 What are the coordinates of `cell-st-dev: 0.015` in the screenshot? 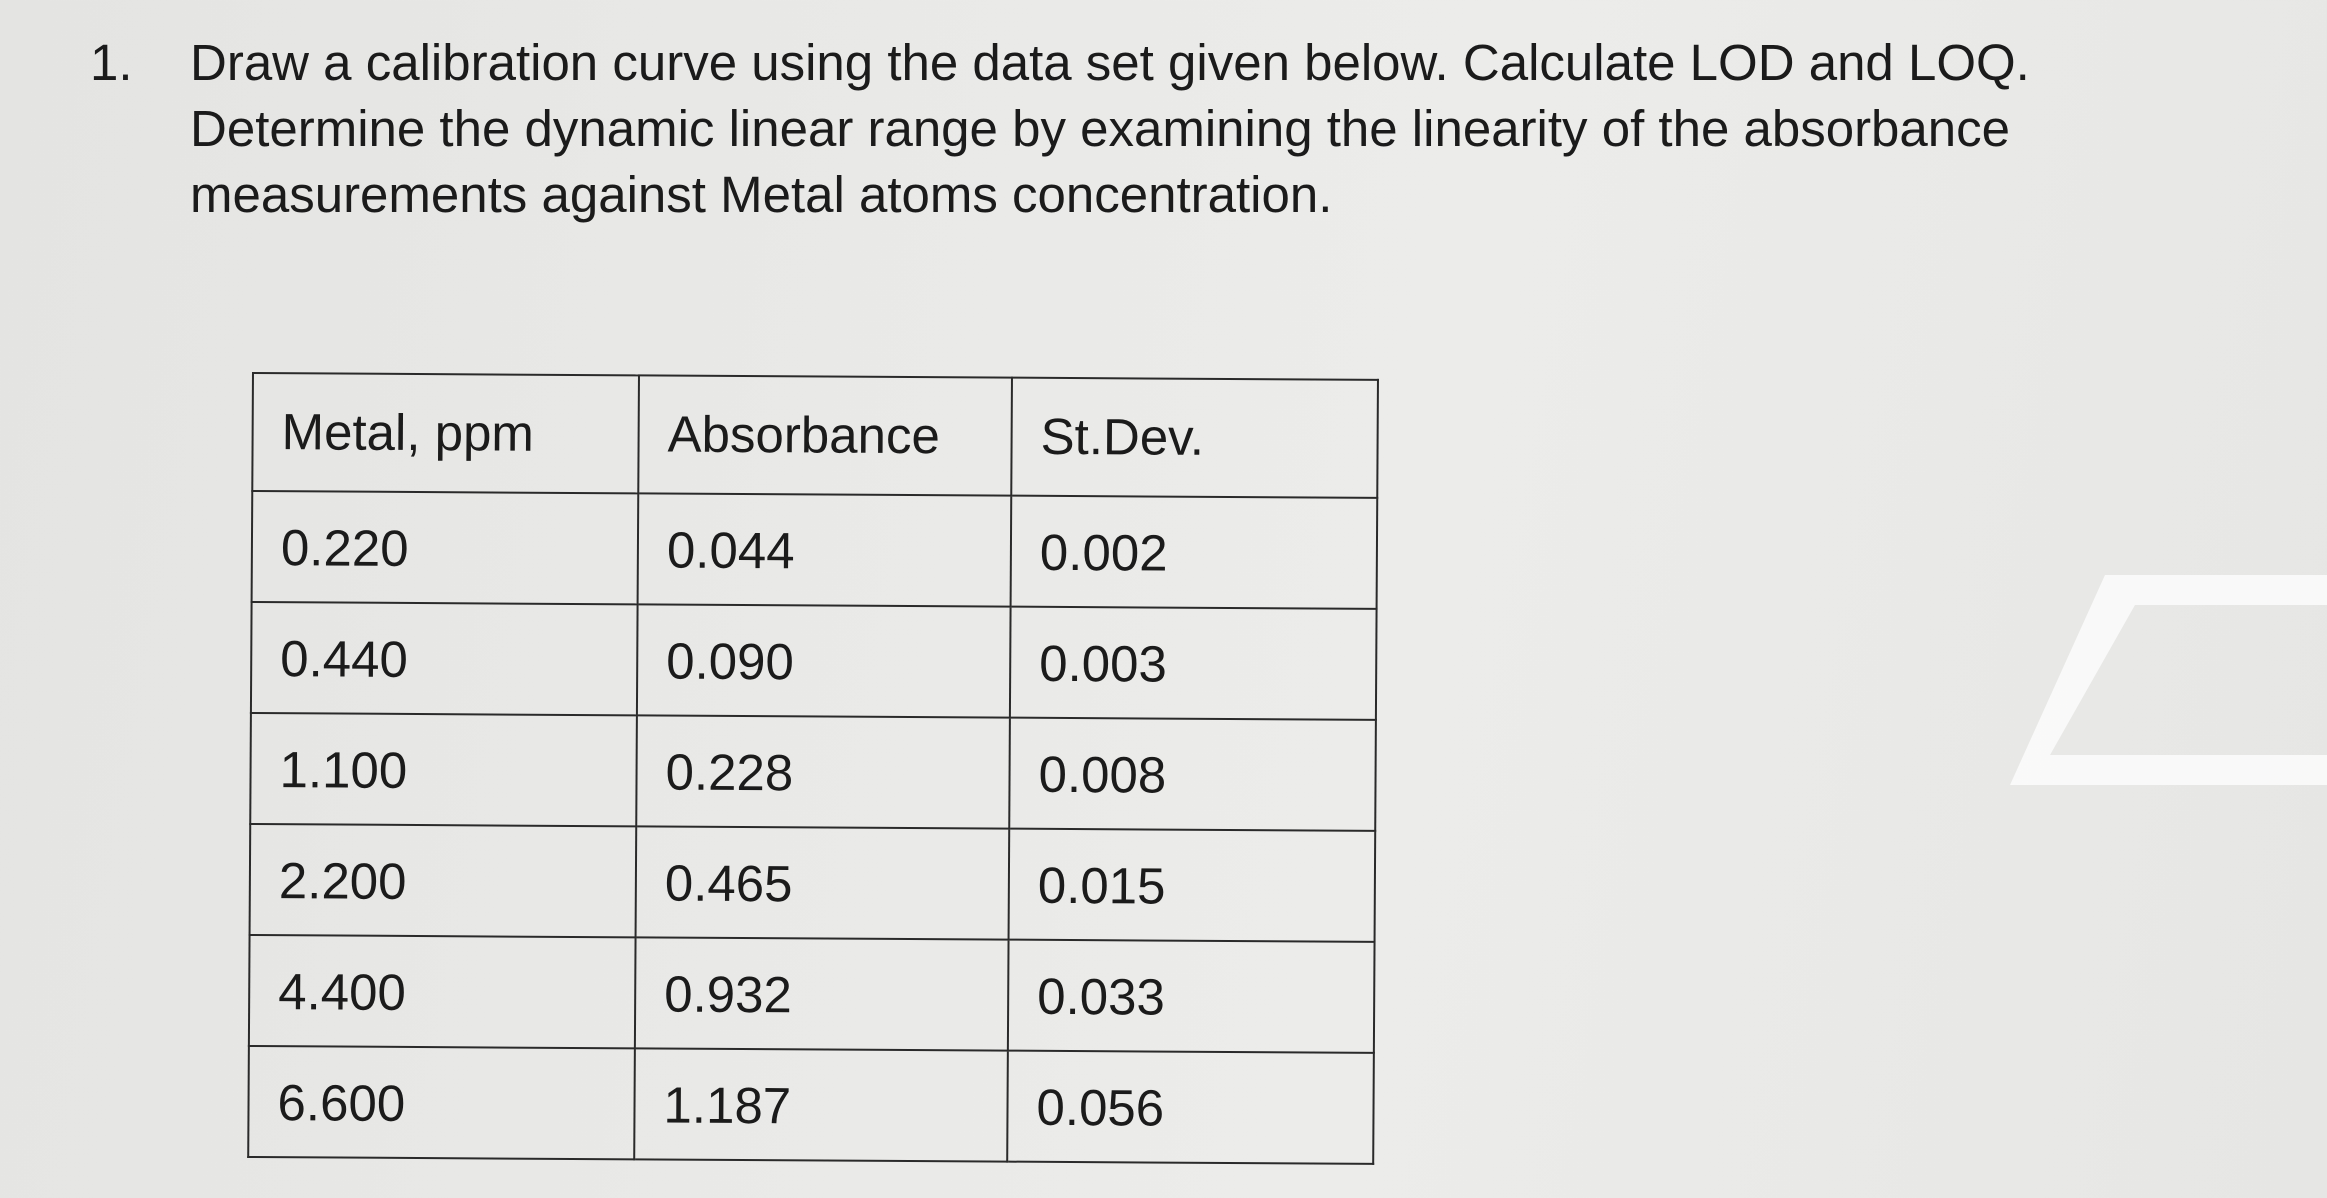 It's located at (1192, 885).